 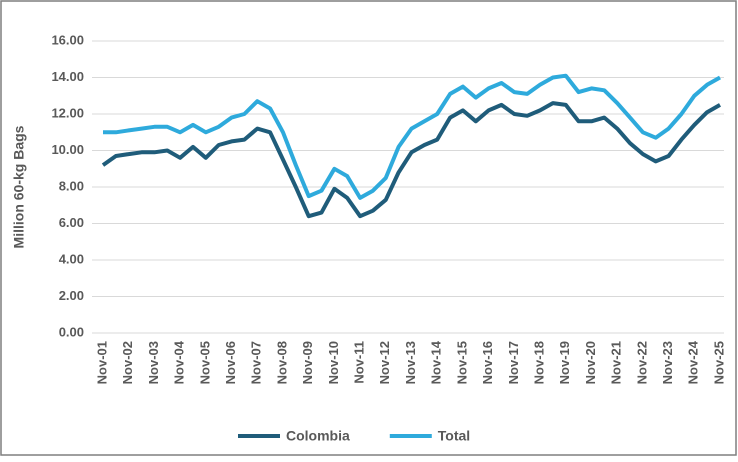 I want to click on x-tick-label: Nov-22, so click(x=641, y=362).